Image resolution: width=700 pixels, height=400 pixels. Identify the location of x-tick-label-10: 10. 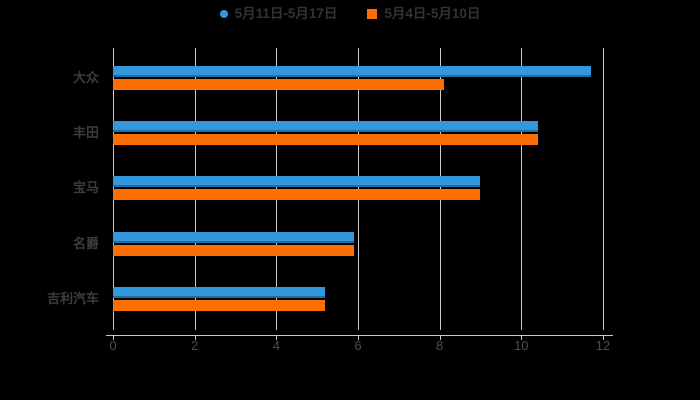
(521, 345).